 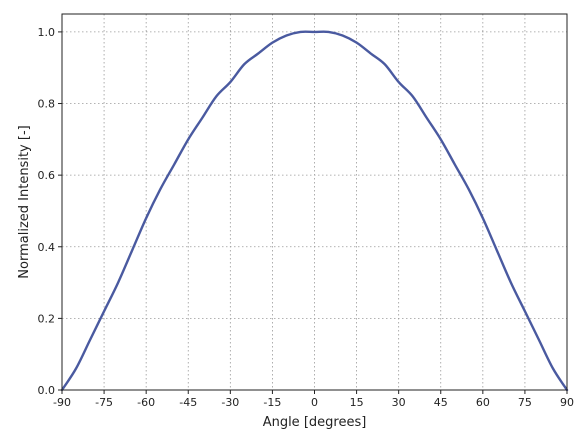 What do you see at coordinates (567, 402) in the screenshot?
I see `x-tick-label: 90` at bounding box center [567, 402].